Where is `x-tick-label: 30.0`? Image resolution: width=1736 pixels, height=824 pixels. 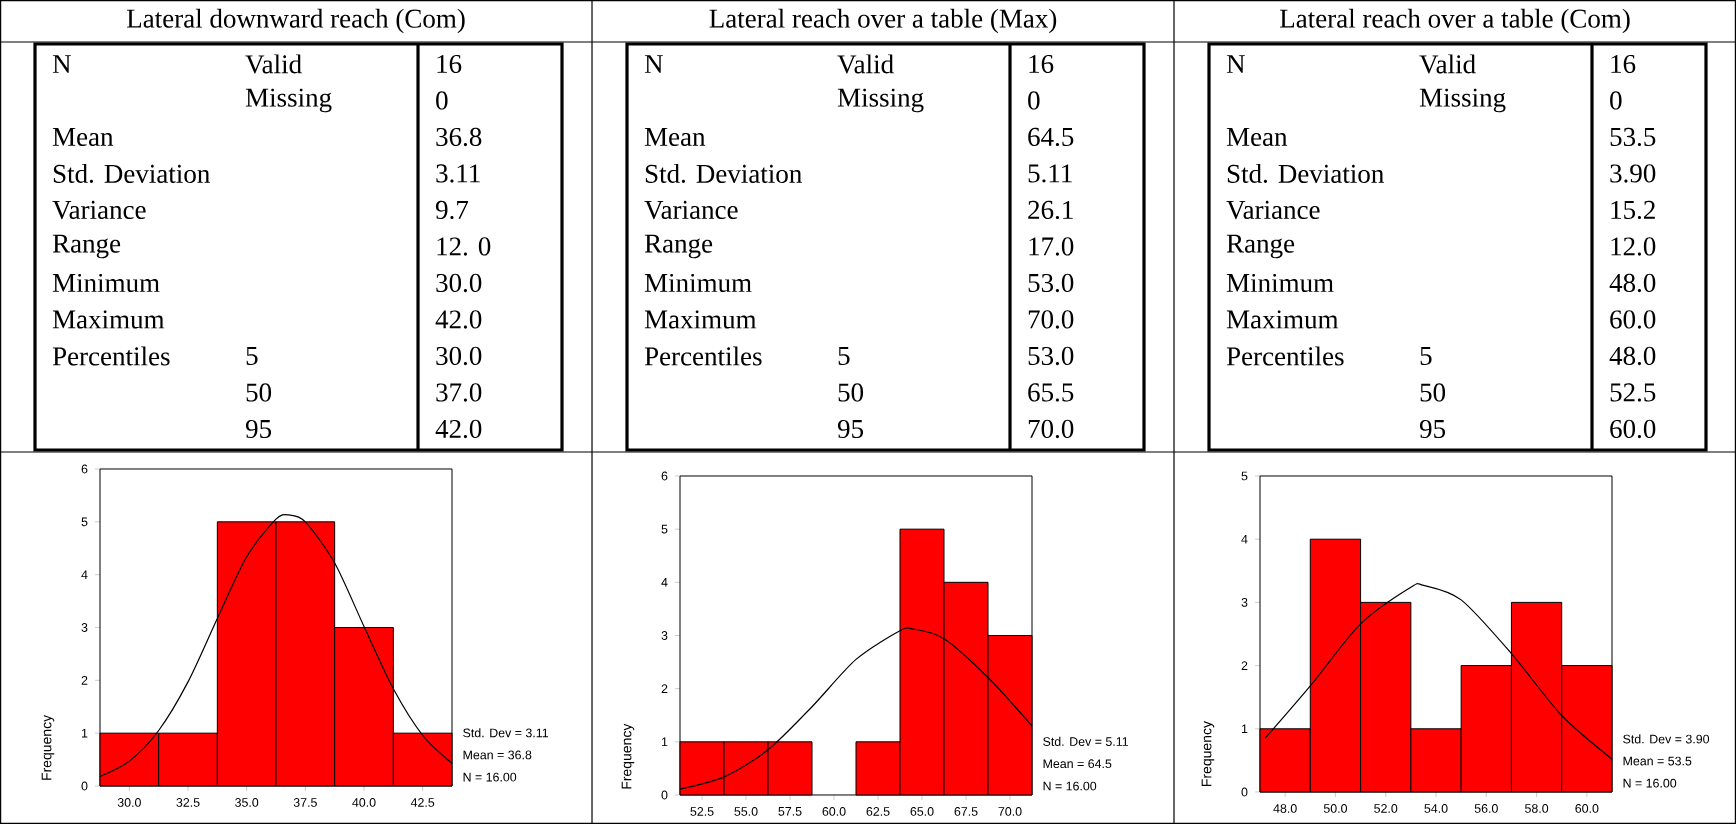 x-tick-label: 30.0 is located at coordinates (129, 802).